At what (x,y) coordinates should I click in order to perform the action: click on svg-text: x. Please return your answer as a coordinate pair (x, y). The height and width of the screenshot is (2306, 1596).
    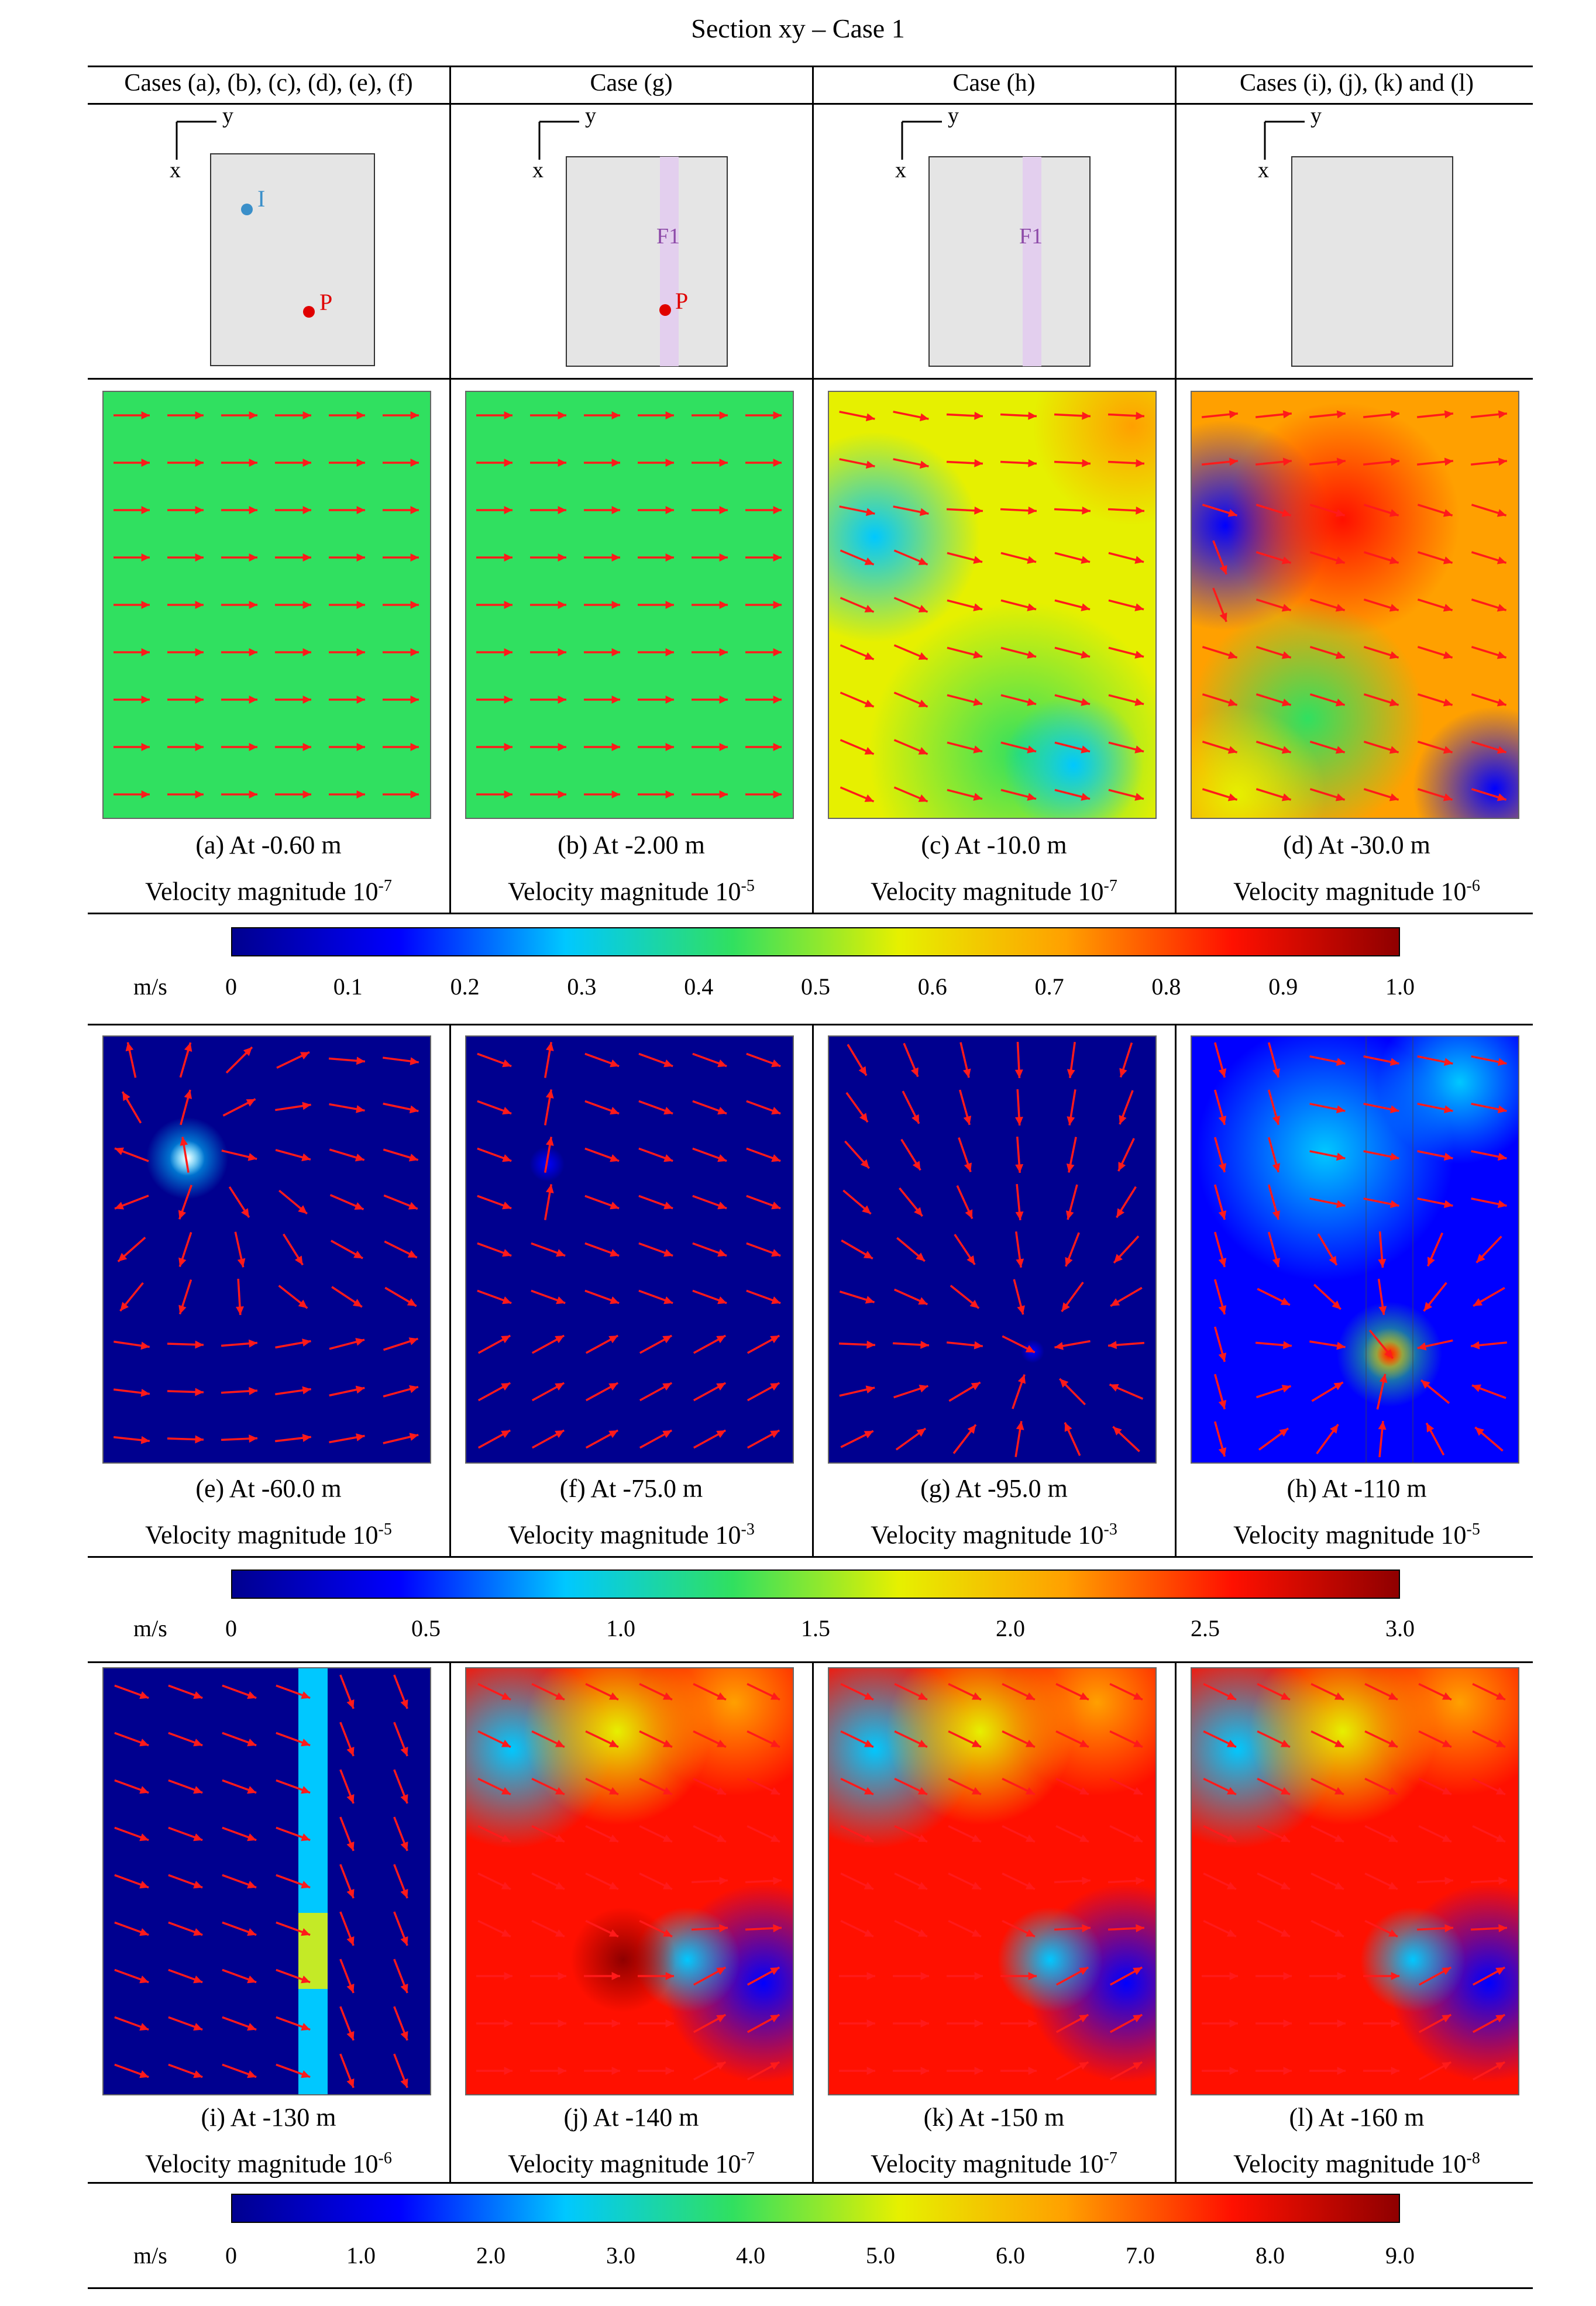
    Looking at the image, I should click on (1263, 171).